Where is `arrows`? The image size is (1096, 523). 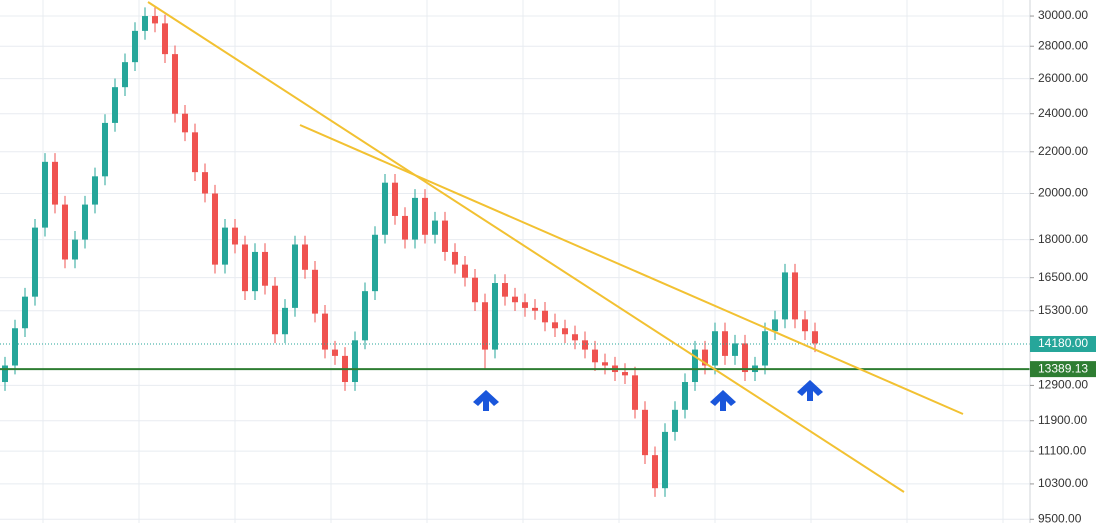
arrows is located at coordinates (648, 395).